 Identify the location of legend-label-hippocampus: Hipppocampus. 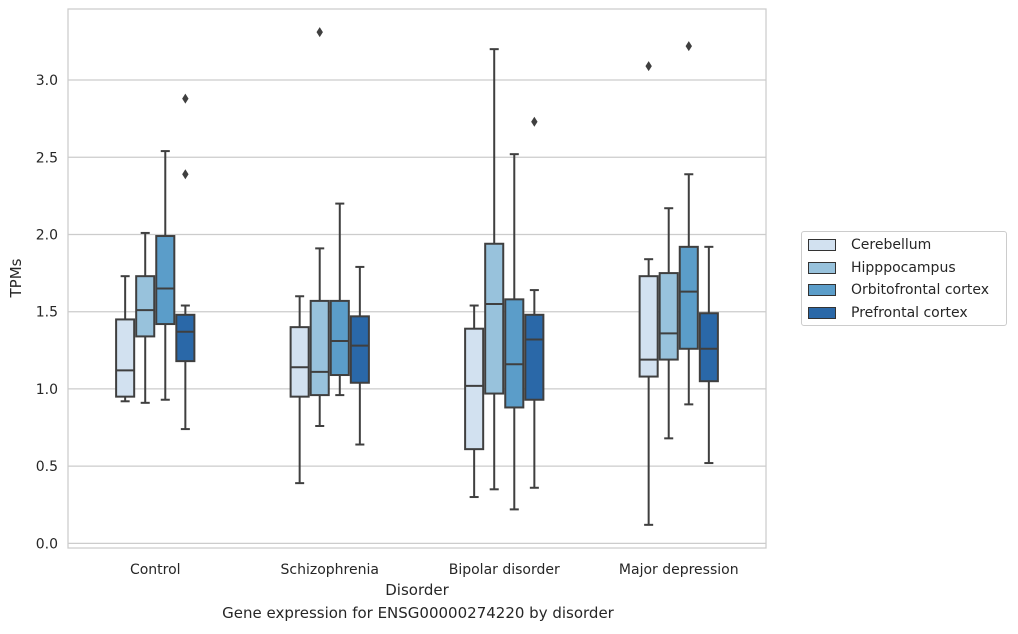
(903, 268).